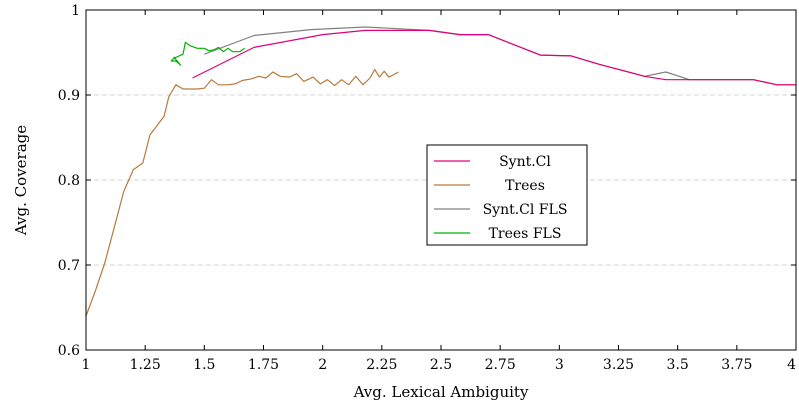 The height and width of the screenshot is (407, 799). What do you see at coordinates (525, 186) in the screenshot?
I see `legend-label-trees: Trees` at bounding box center [525, 186].